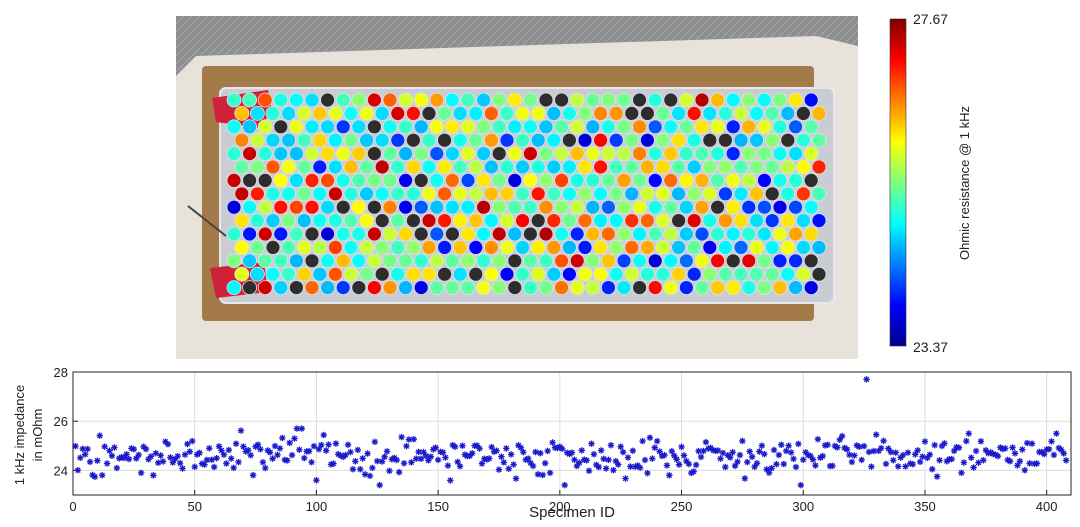 This screenshot has height=527, width=1080. What do you see at coordinates (438, 506) in the screenshot?
I see `x-tick-label: 150` at bounding box center [438, 506].